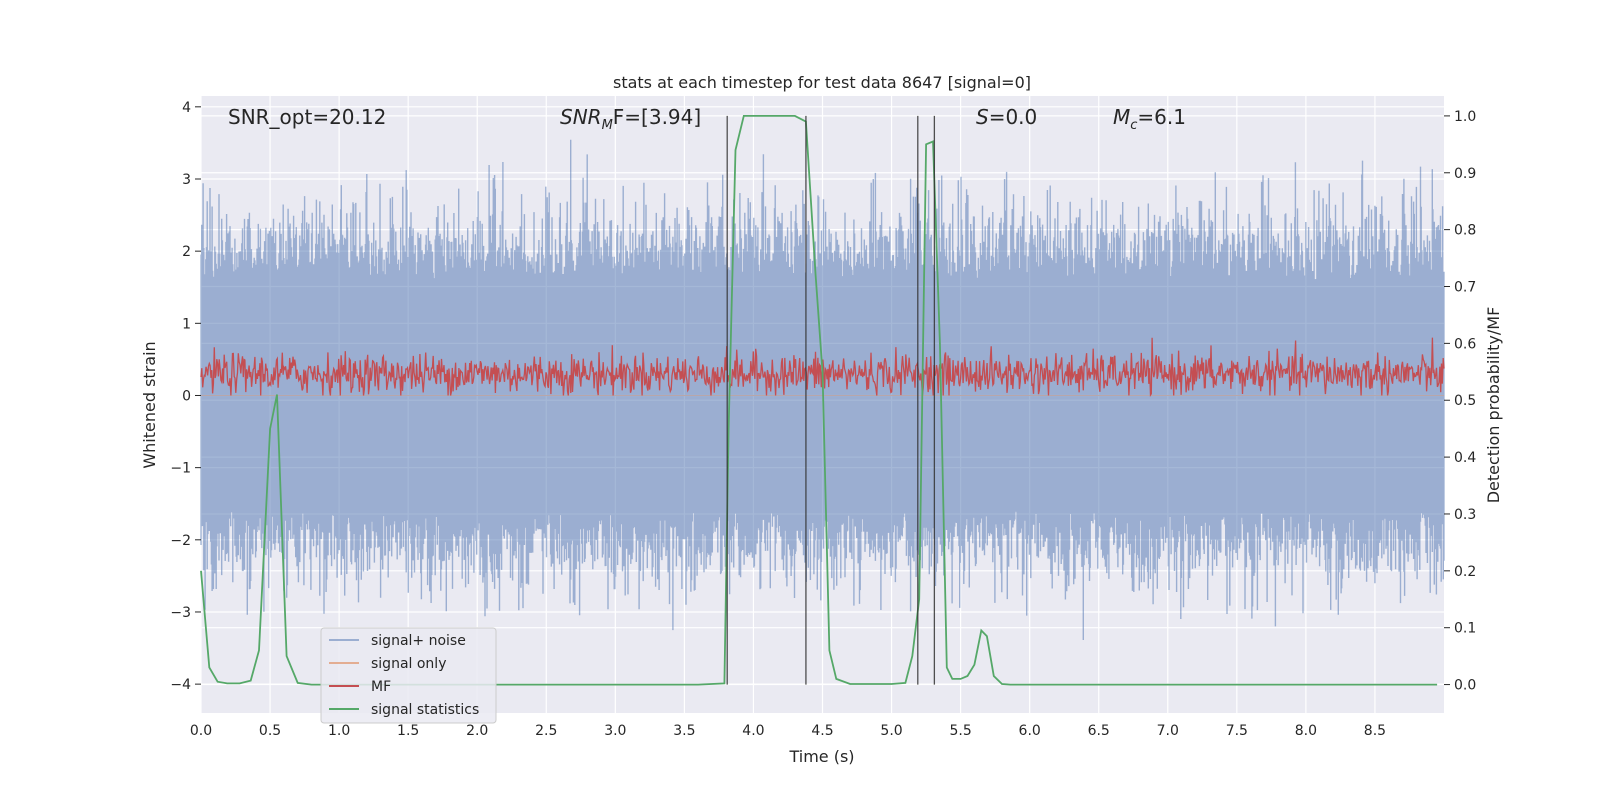 The height and width of the screenshot is (800, 1600). Describe the element at coordinates (1121, 117) in the screenshot. I see `annotation-mc-main: M` at that location.